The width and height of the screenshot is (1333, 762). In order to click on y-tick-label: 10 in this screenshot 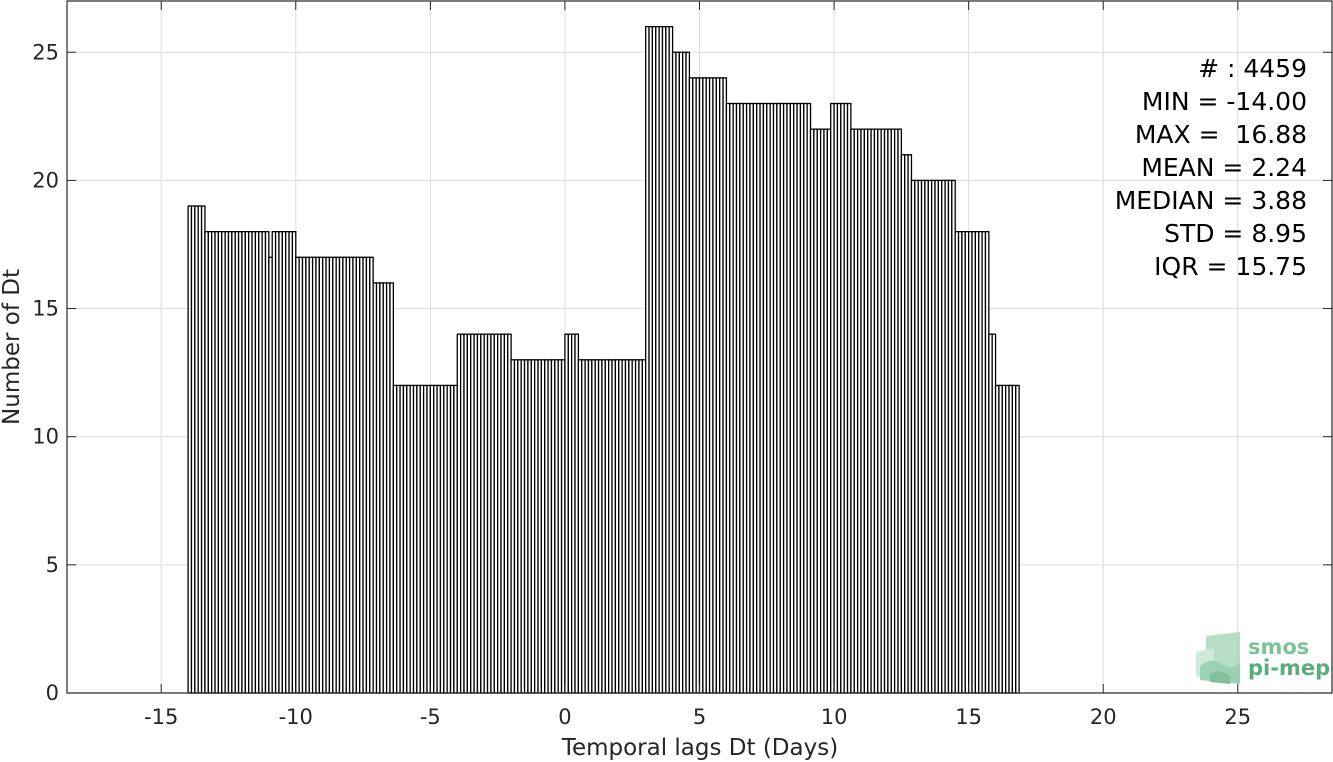, I will do `click(45, 437)`.